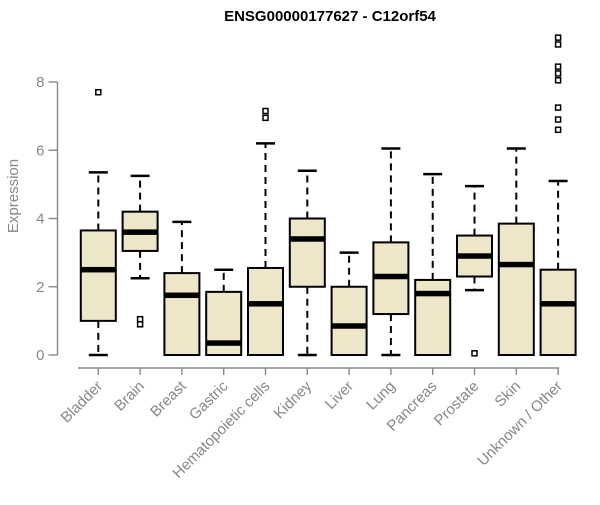  I want to click on median-brain, so click(140, 232).